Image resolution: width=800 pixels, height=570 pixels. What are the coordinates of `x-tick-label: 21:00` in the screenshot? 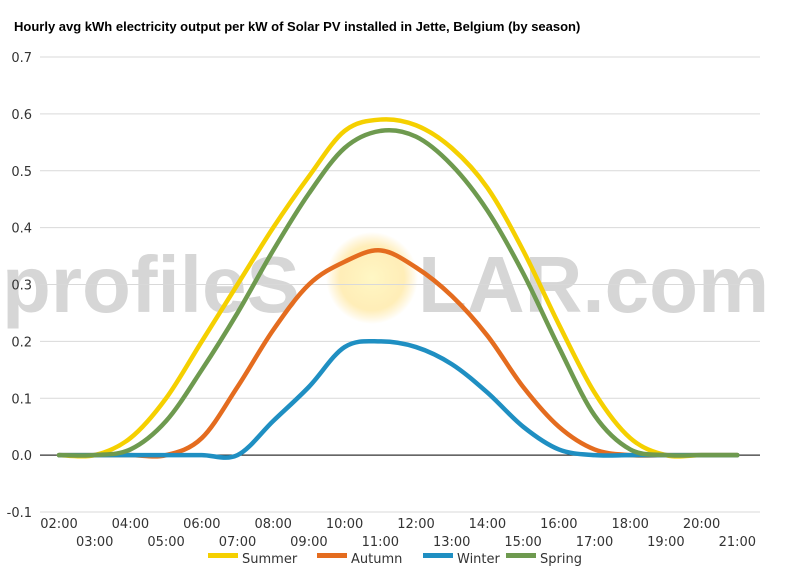 It's located at (737, 542).